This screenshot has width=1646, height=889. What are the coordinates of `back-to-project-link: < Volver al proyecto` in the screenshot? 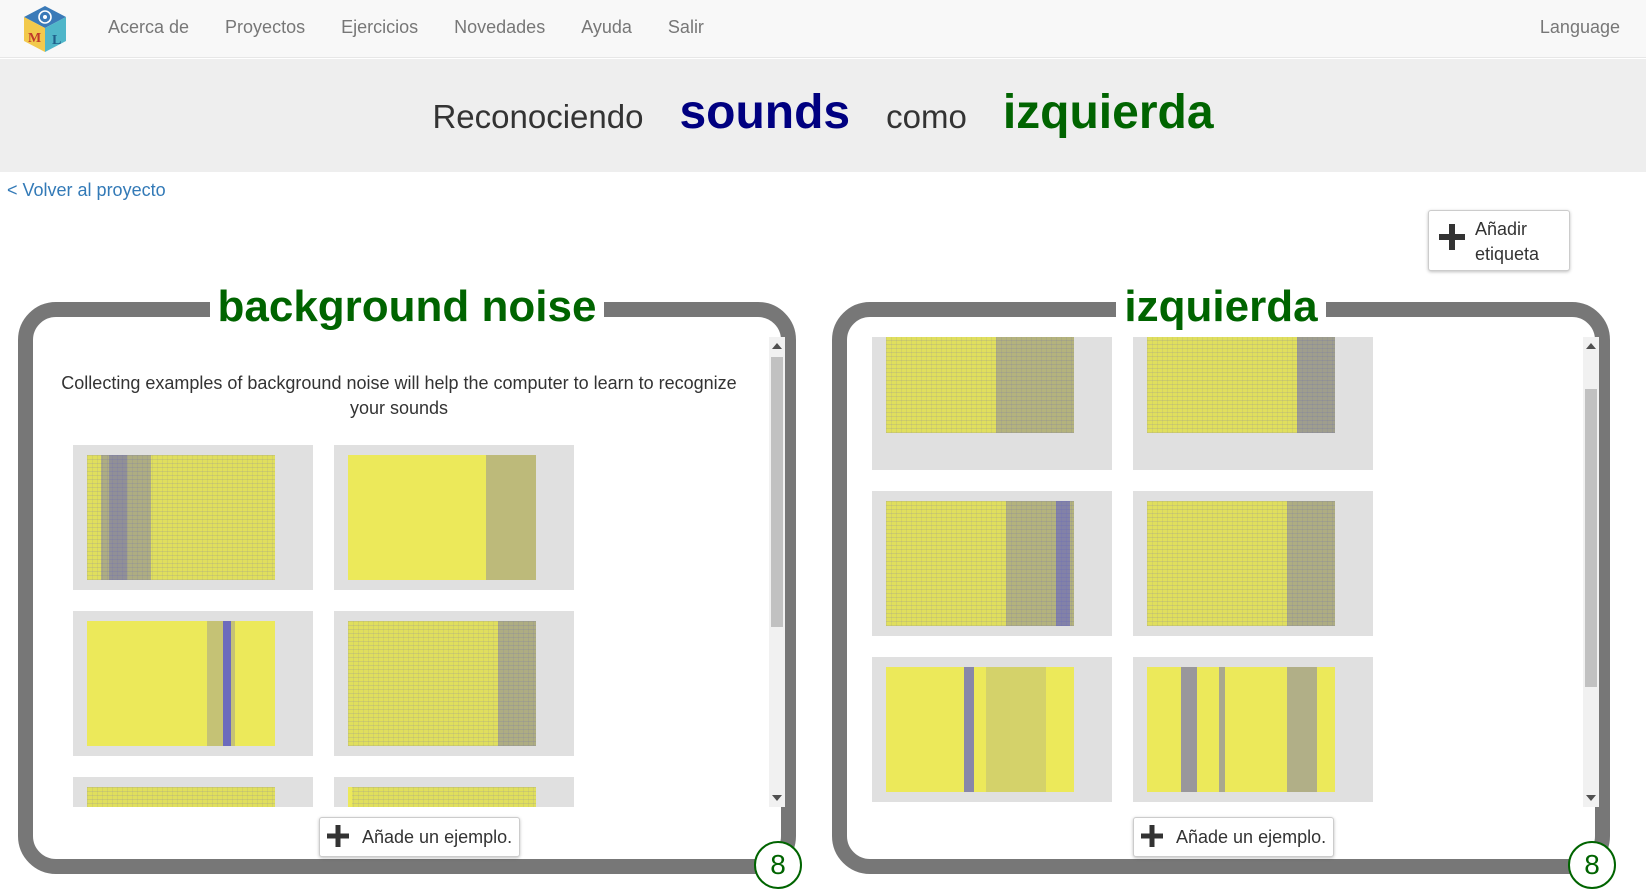 It's located at (86, 190).